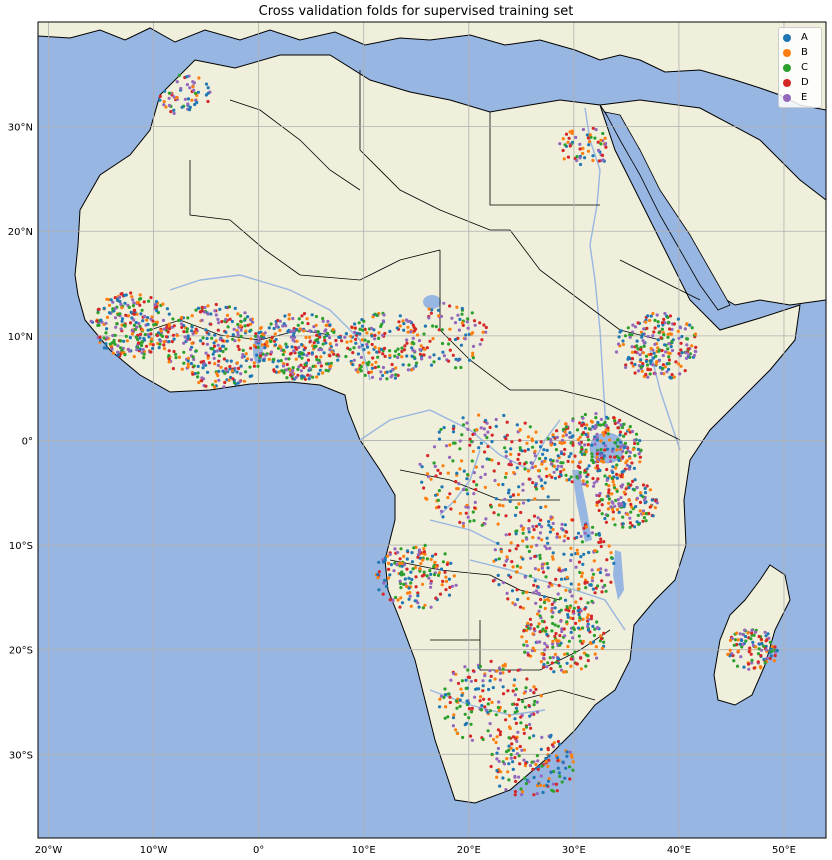 The image size is (832, 860). I want to click on data-point-2070, so click(516, 531).